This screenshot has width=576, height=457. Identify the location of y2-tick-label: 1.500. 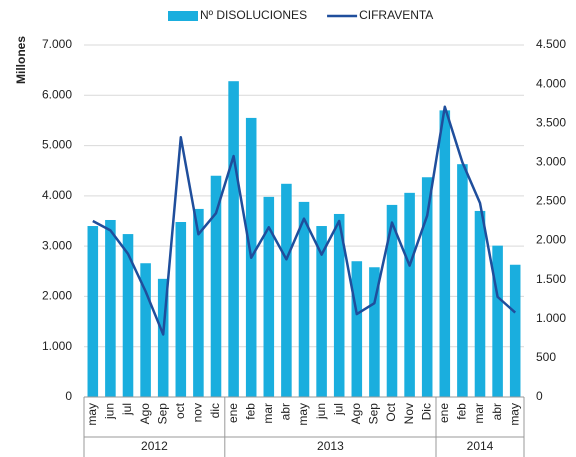
(551, 279).